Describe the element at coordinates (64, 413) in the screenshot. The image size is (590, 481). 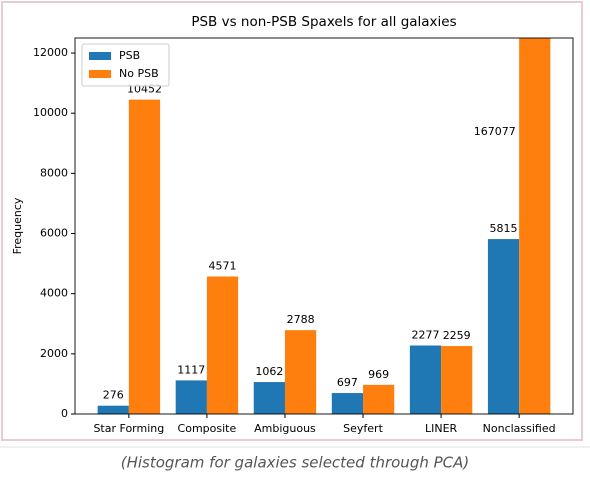
I see `y-tick-label: 0` at that location.